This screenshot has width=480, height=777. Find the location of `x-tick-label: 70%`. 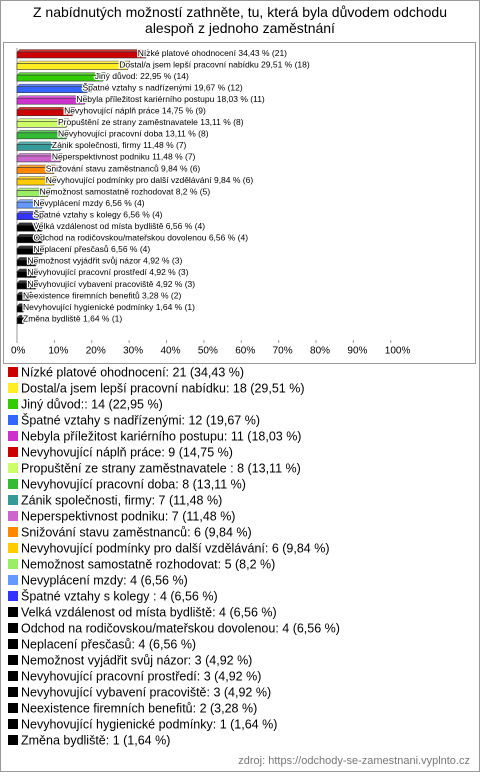

x-tick-label: 70% is located at coordinates (283, 351).